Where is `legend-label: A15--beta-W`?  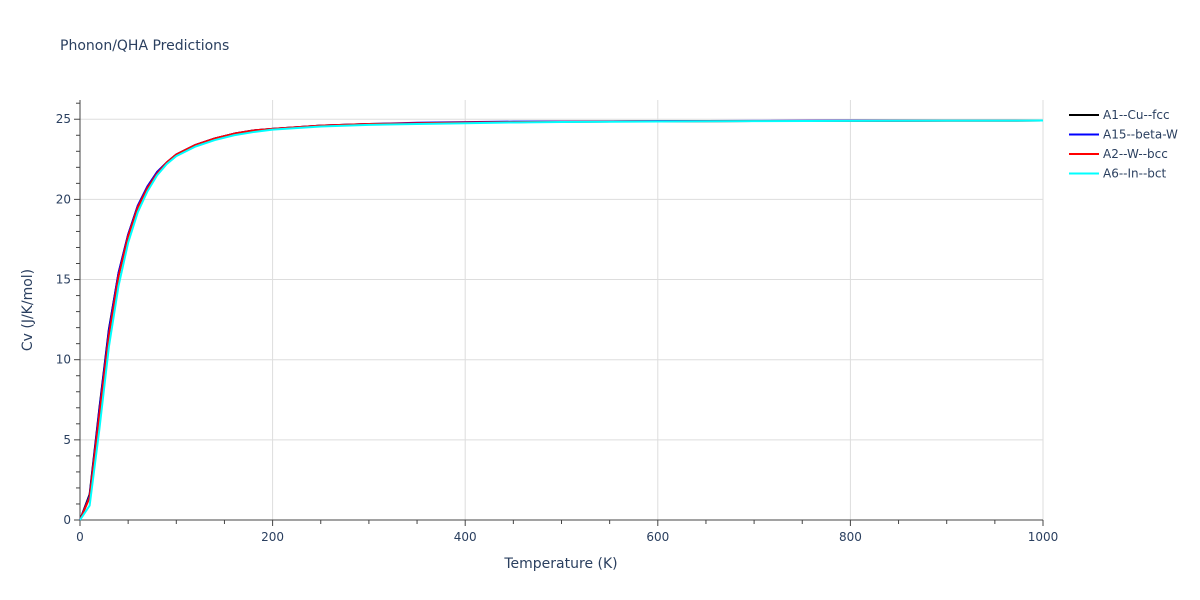 legend-label: A15--beta-W is located at coordinates (1140, 135).